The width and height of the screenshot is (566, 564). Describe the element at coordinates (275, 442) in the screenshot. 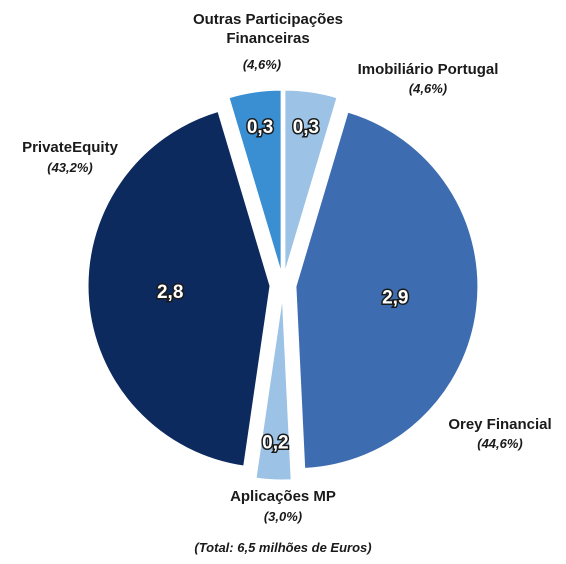

I see `value-label: 0,2` at that location.